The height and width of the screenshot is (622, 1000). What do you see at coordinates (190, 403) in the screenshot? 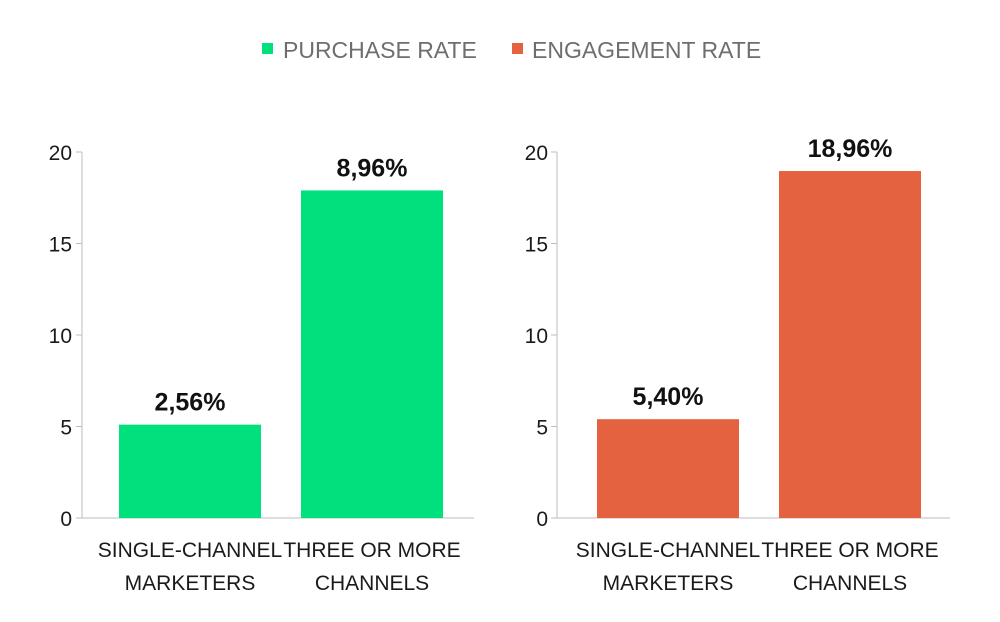
I see `data-label: 2,56%` at bounding box center [190, 403].